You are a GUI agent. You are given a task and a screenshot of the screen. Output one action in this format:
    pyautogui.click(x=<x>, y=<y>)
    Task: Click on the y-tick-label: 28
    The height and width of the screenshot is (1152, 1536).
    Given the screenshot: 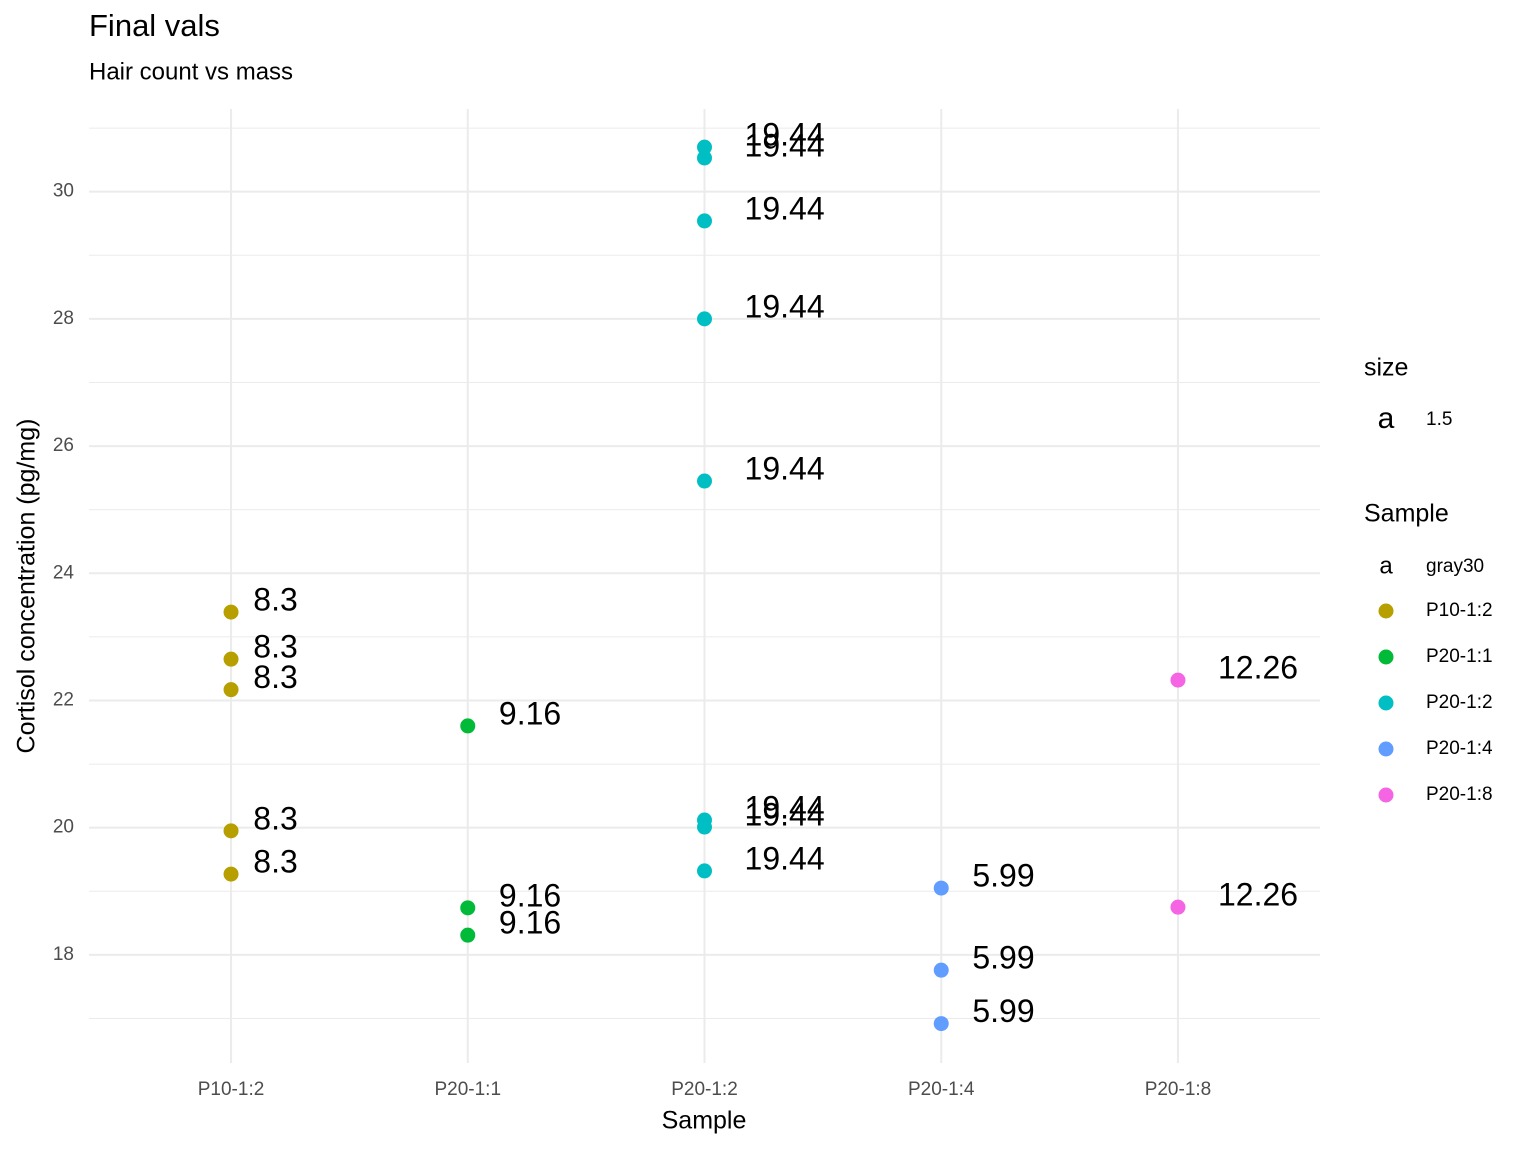 What is the action you would take?
    pyautogui.click(x=63, y=318)
    